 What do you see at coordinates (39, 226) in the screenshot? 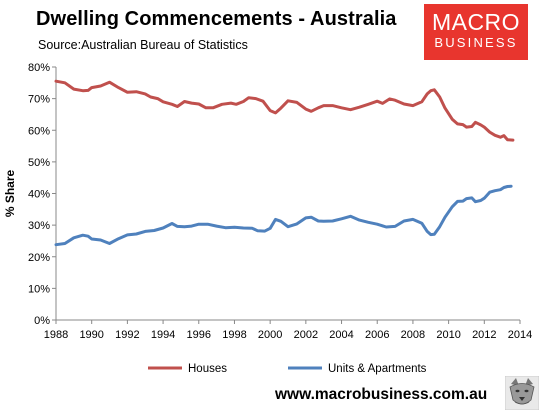
I see `y-tick-label: 30%` at bounding box center [39, 226].